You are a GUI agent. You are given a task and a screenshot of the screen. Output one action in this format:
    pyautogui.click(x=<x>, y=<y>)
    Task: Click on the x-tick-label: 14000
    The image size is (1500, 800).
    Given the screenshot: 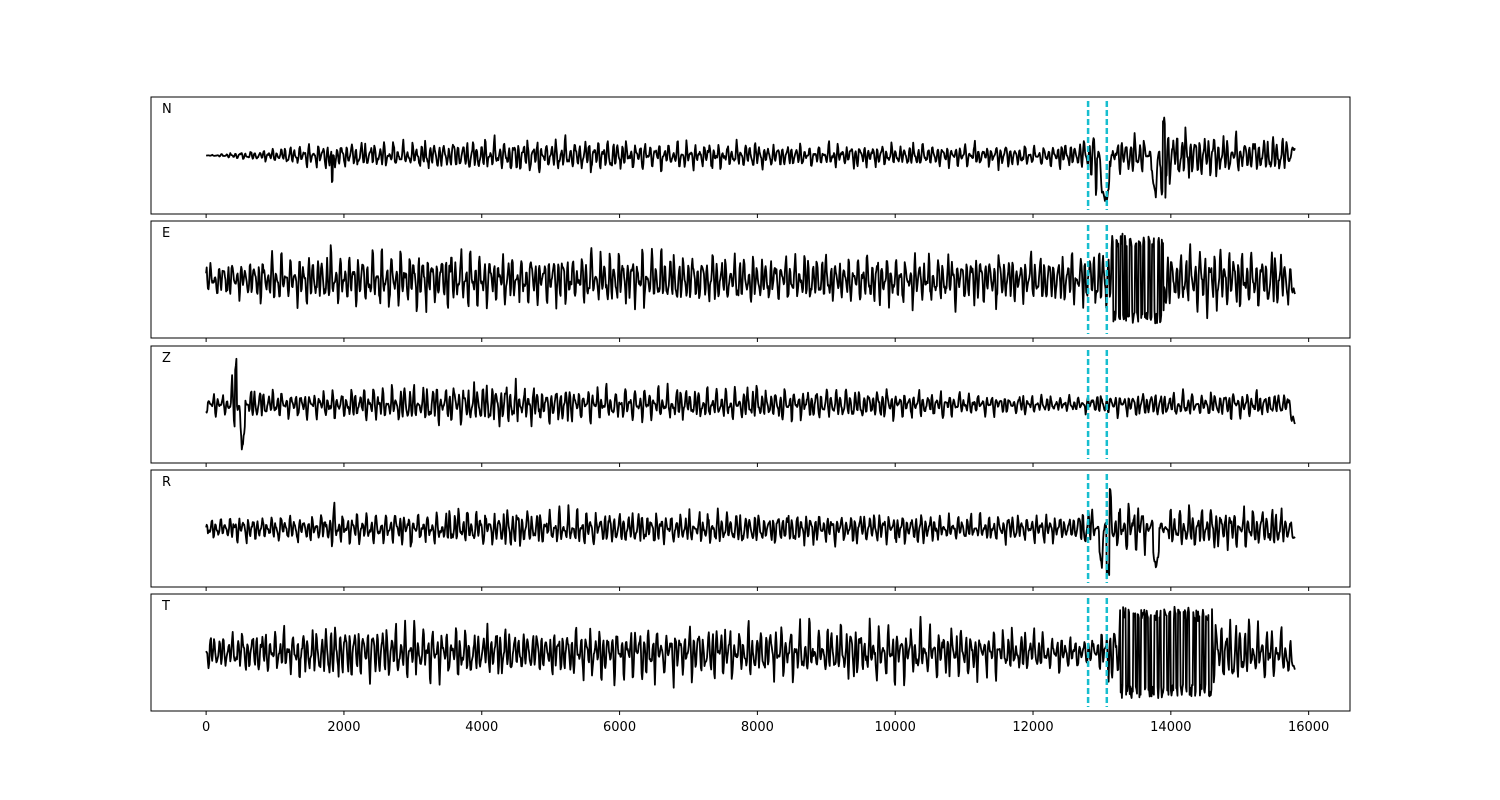 What is the action you would take?
    pyautogui.click(x=1170, y=727)
    